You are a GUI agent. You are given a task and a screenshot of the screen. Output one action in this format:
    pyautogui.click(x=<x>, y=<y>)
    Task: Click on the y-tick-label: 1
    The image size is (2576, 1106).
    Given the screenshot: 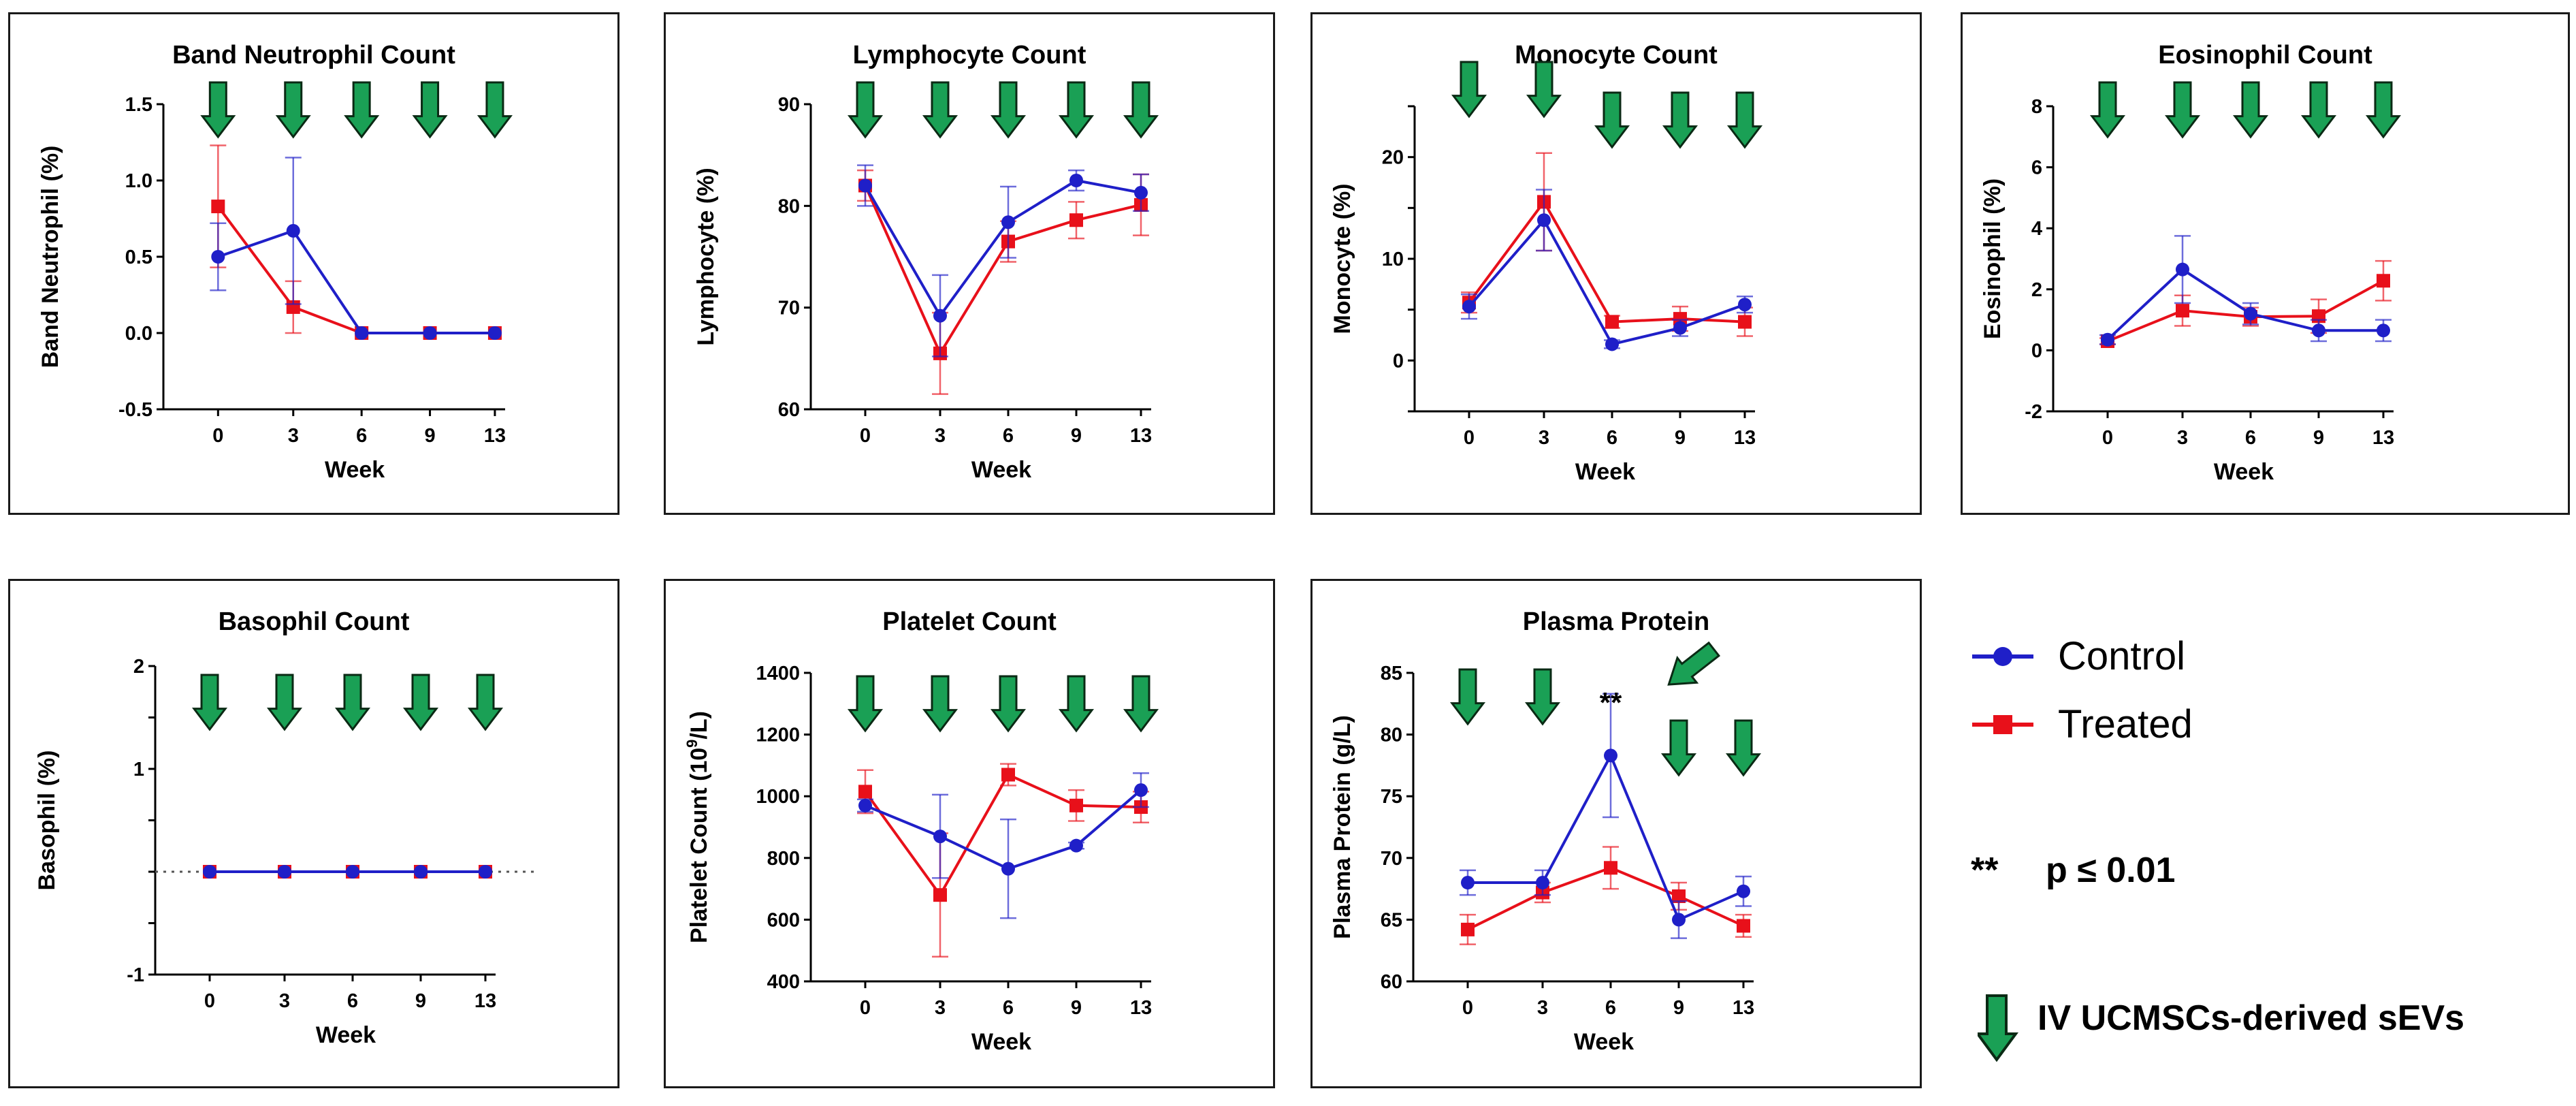 What is the action you would take?
    pyautogui.click(x=138, y=769)
    